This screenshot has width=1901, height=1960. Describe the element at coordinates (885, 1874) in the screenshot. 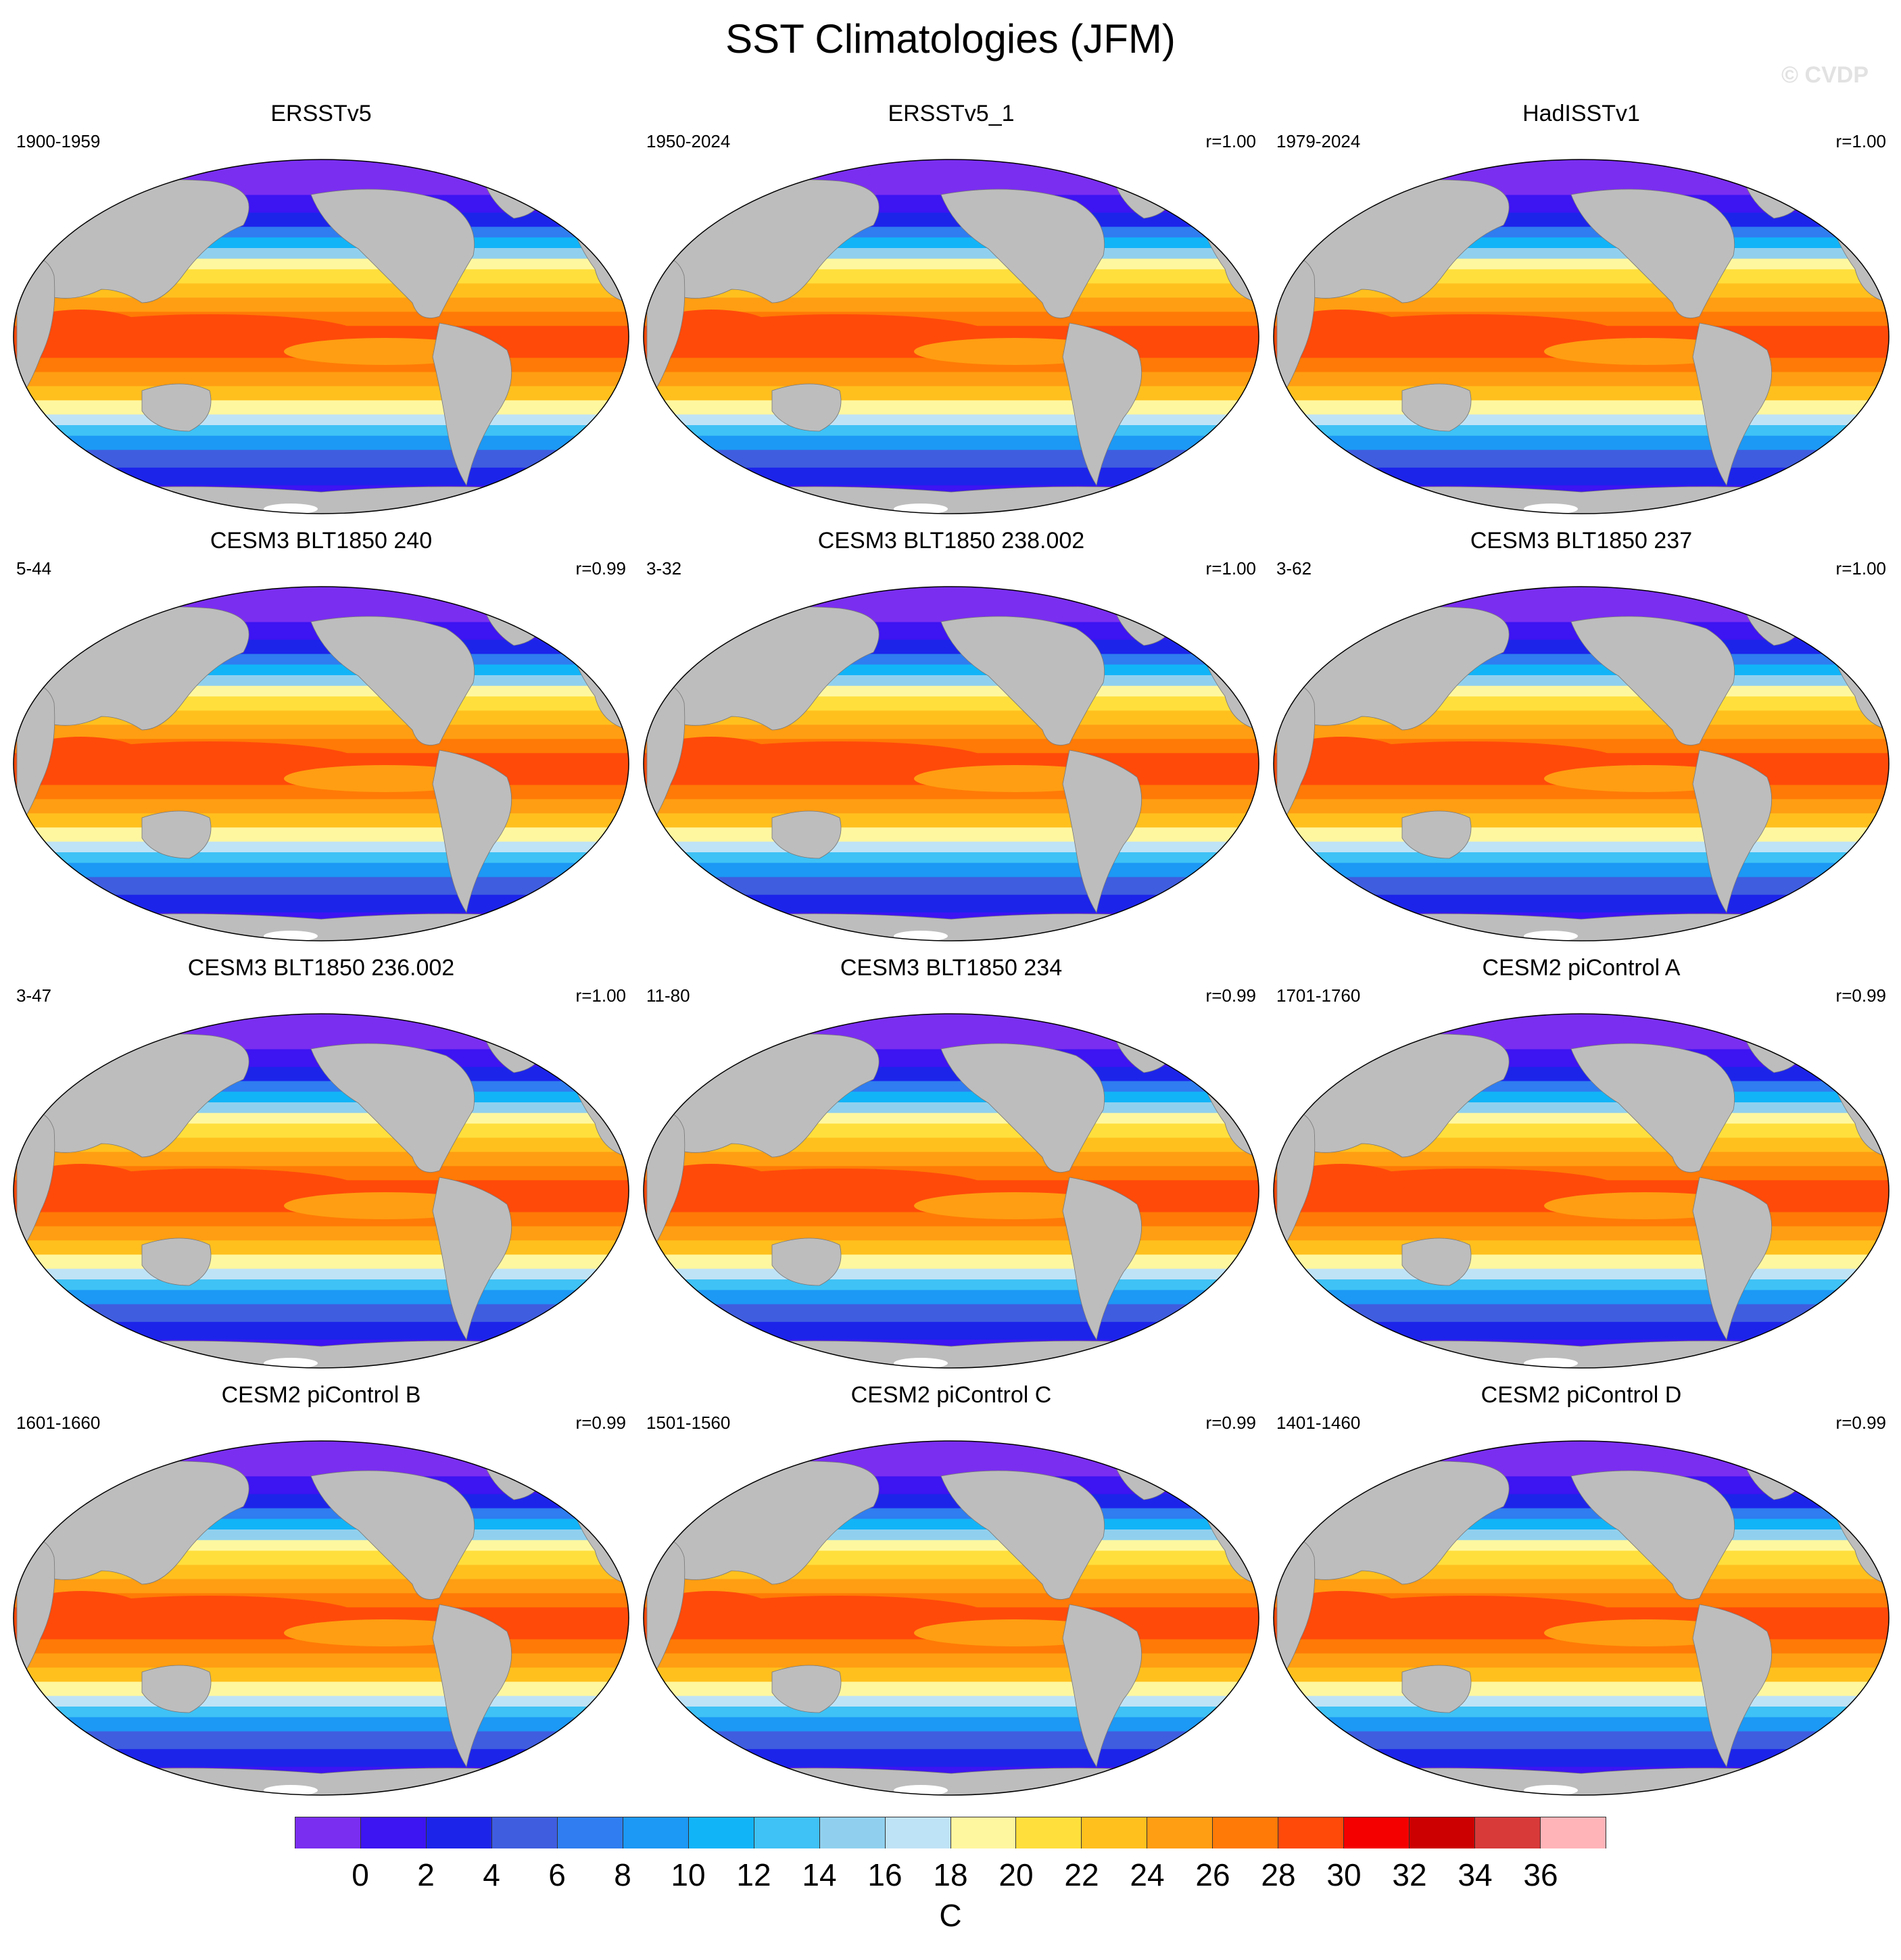

I see `colorbar-tick-label: 16` at that location.